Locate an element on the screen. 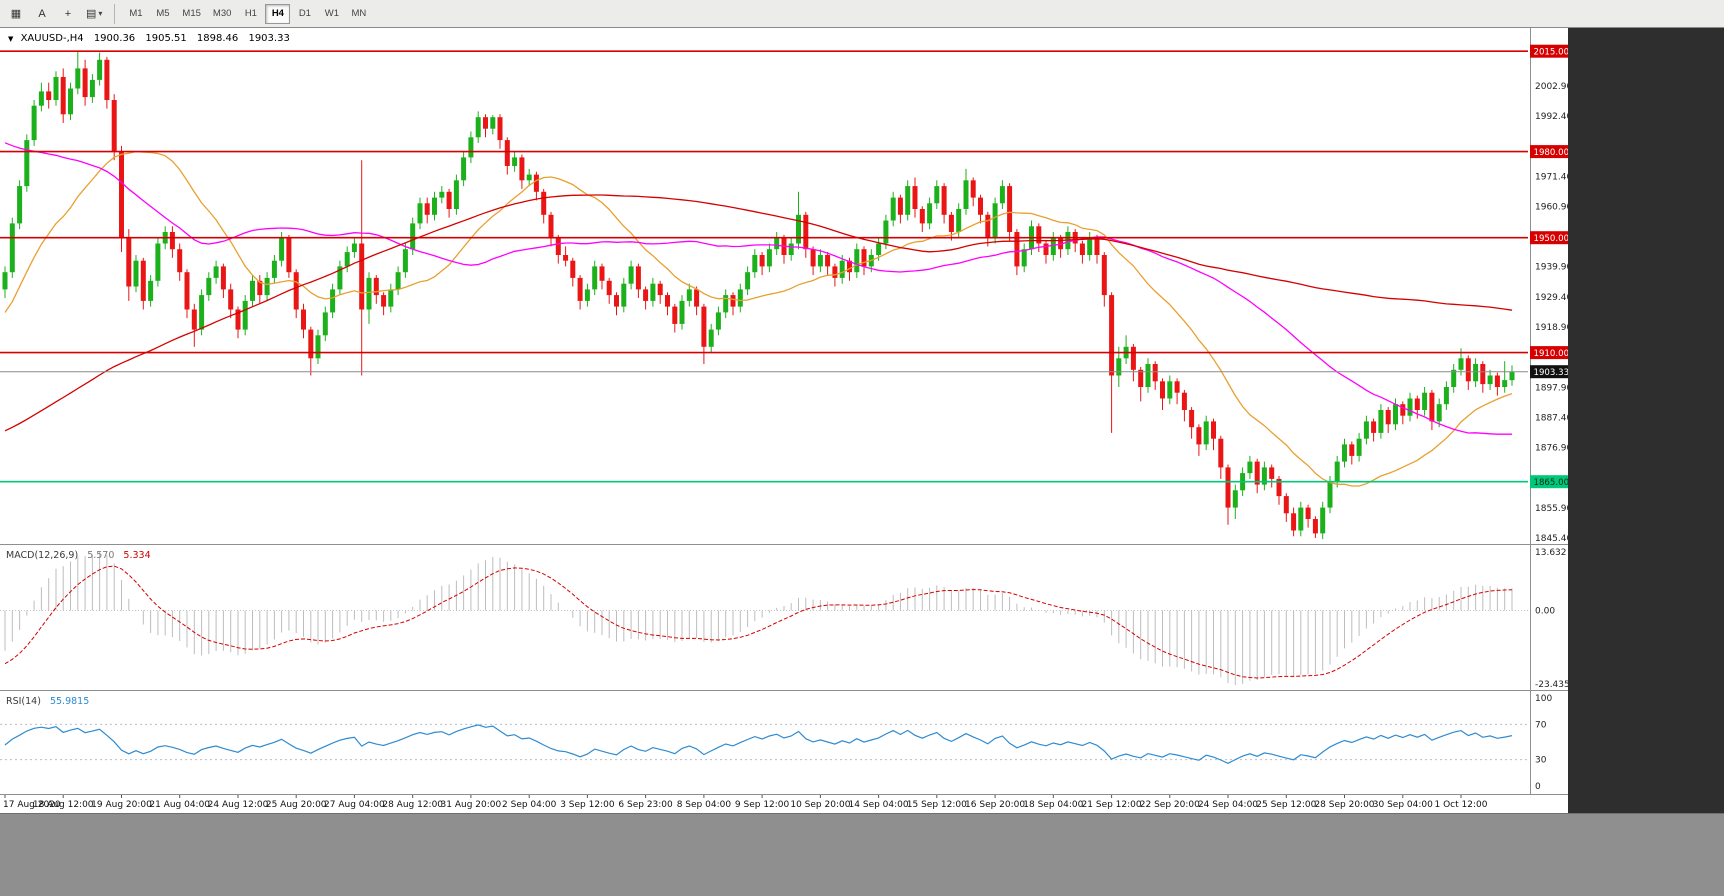 This screenshot has height=896, width=1724. svg-text: 16 Sep 20:00 is located at coordinates (995, 805).